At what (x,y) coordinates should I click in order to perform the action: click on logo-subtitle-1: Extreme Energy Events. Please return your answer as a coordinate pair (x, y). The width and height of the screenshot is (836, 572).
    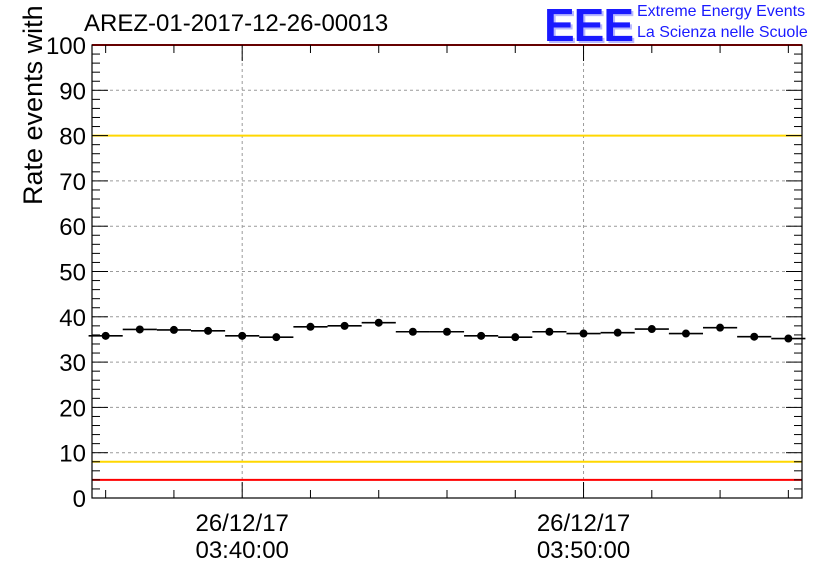
    Looking at the image, I should click on (721, 11).